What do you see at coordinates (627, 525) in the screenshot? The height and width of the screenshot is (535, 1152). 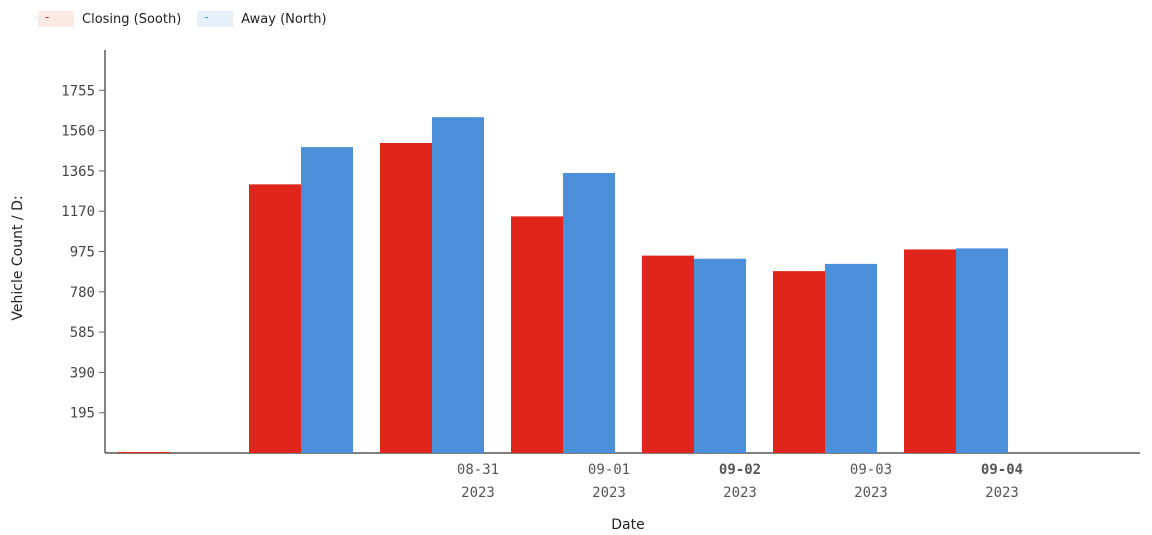 I see `x-axis-title: Date` at bounding box center [627, 525].